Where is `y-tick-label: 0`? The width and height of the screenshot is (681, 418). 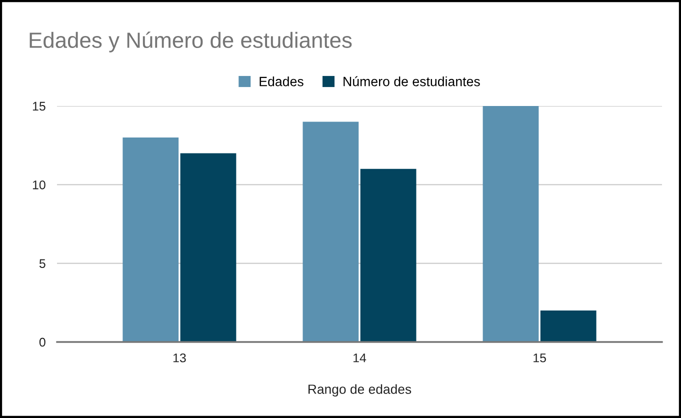
y-tick-label: 0 is located at coordinates (42, 342).